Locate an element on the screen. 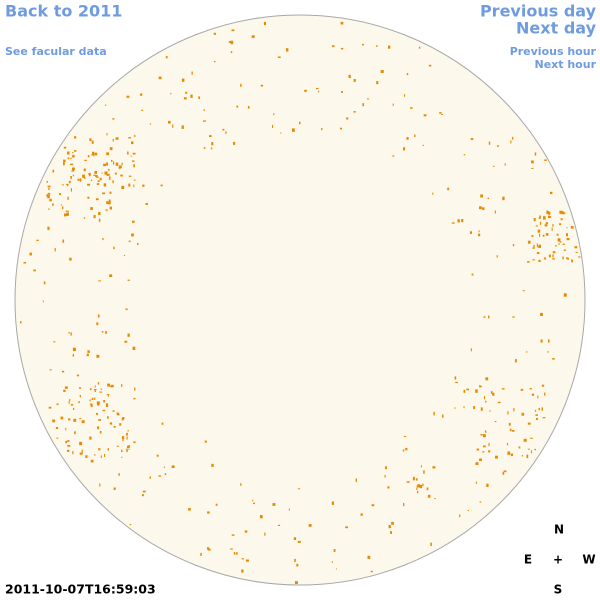 Image resolution: width=600 pixels, height=600 pixels. back-link: Back to 2011 is located at coordinates (63, 11).